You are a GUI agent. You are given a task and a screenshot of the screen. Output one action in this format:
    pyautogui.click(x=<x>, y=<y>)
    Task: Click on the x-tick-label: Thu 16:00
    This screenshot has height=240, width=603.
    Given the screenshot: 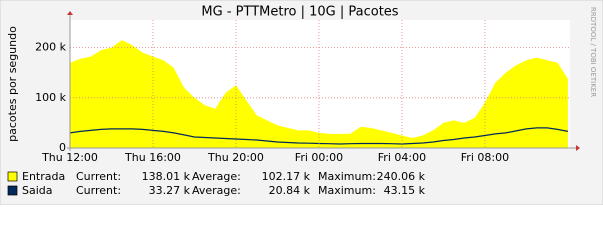 What is the action you would take?
    pyautogui.click(x=152, y=157)
    